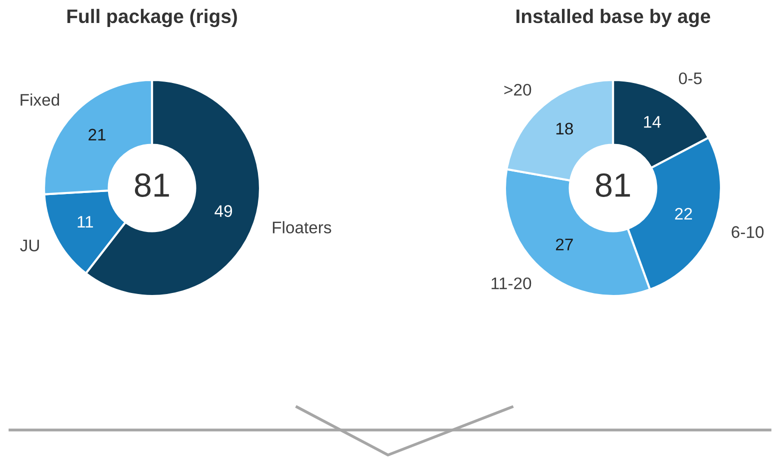 The height and width of the screenshot is (458, 780). I want to click on data-label: 18, so click(564, 128).